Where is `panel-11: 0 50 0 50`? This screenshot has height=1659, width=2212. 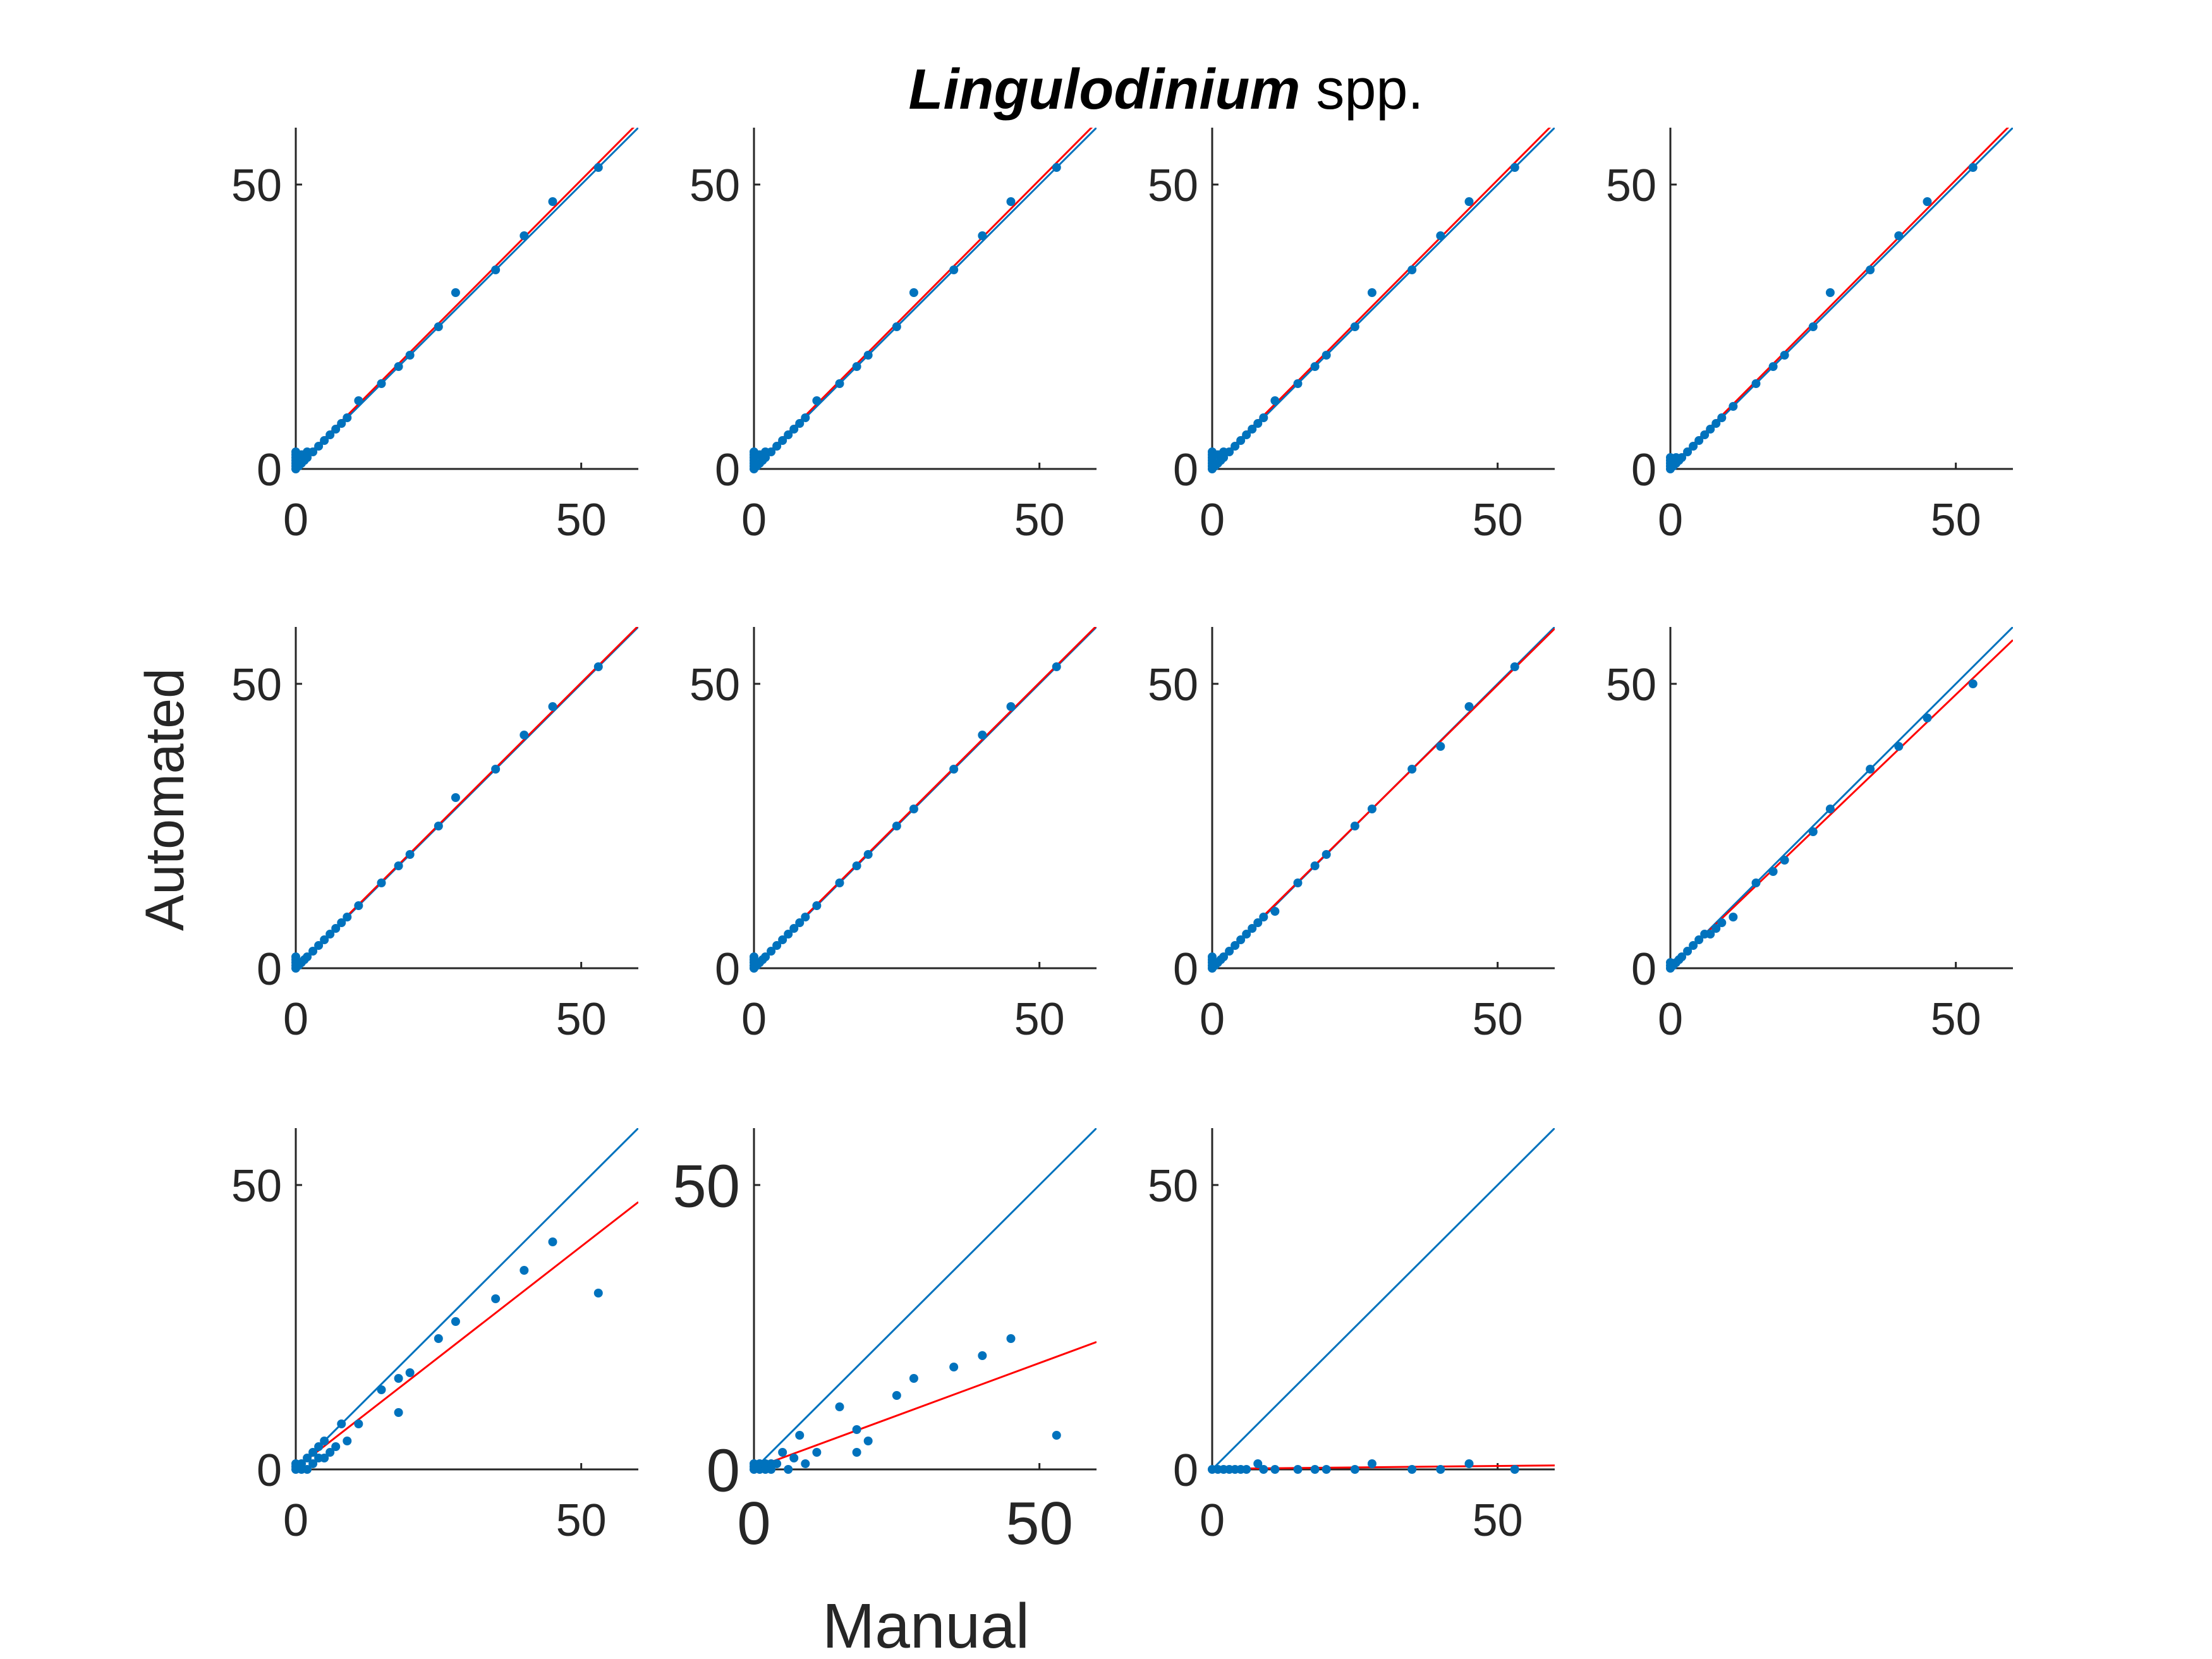
panel-11: 0 50 0 50 is located at coordinates (1351, 1337).